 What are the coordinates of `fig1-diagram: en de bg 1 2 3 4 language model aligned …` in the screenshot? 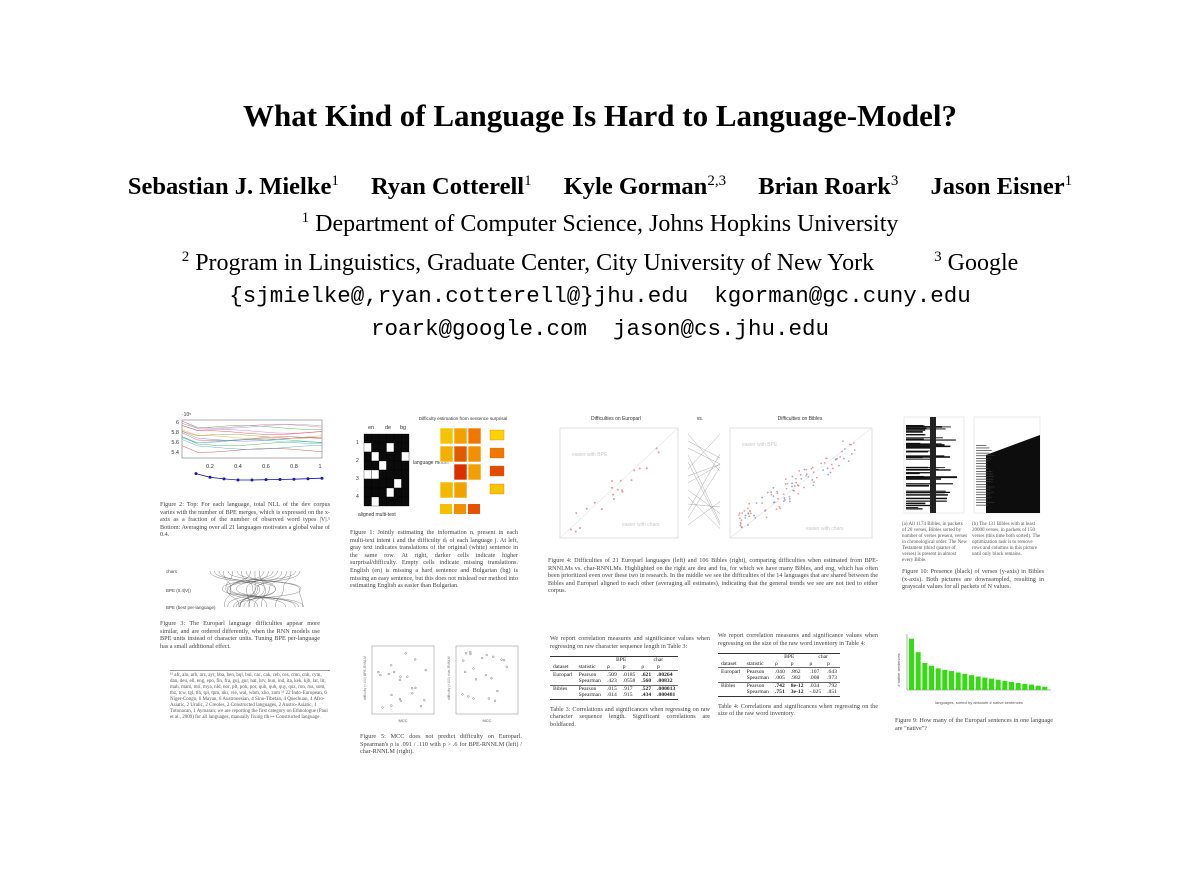 It's located at (431, 467).